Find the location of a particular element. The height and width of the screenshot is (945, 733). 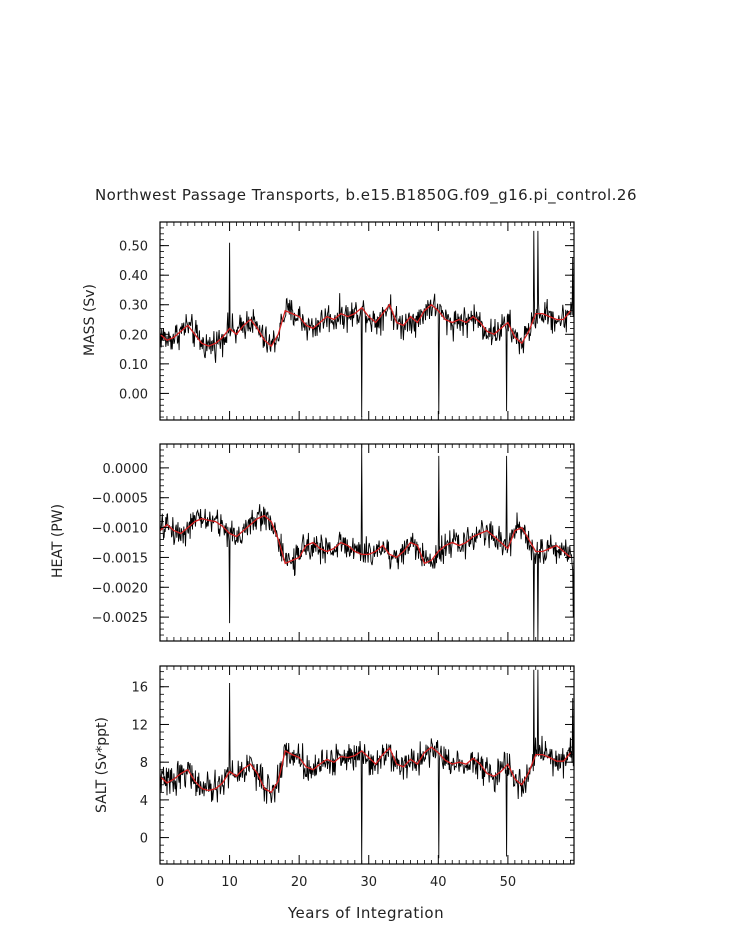

salt-ytick-label: 12 is located at coordinates (139, 725).